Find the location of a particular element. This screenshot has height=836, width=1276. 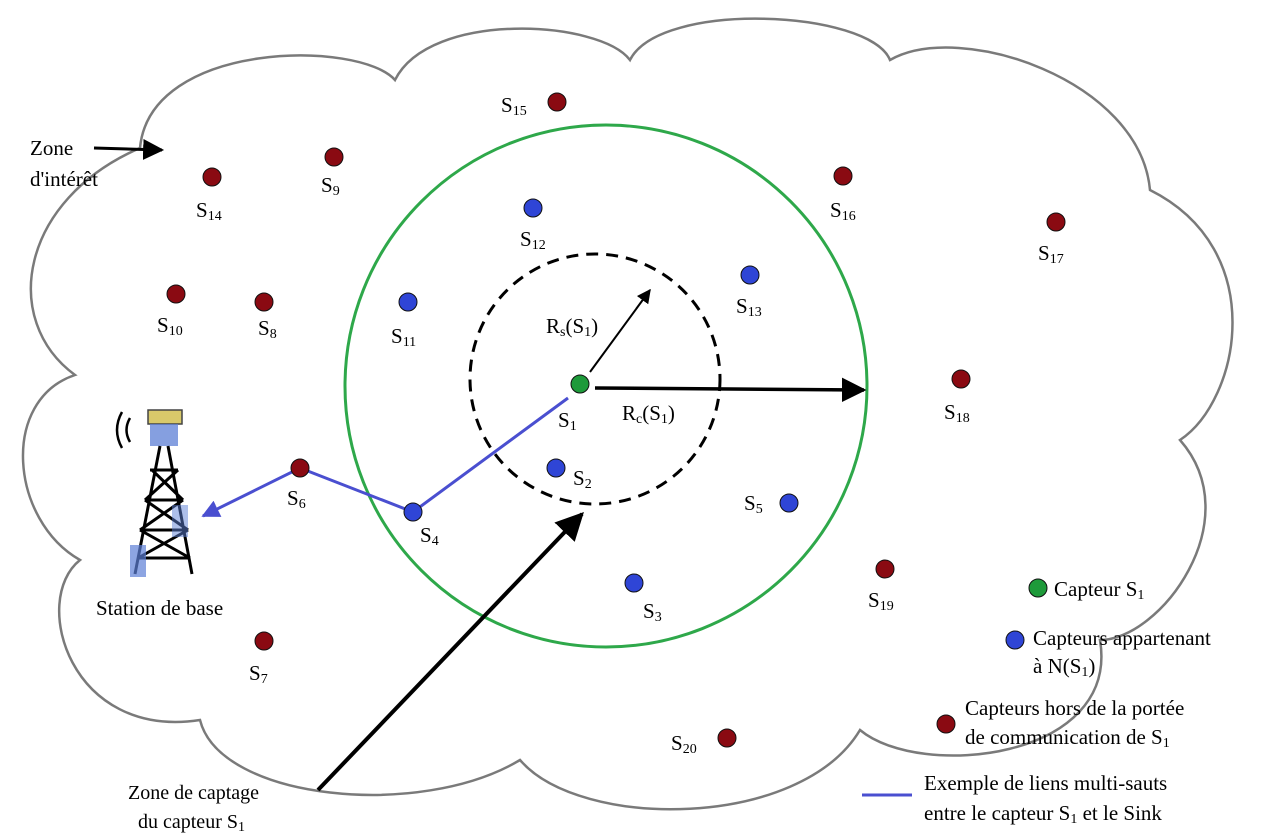

sensor-s8-label: S8 is located at coordinates (267, 329).